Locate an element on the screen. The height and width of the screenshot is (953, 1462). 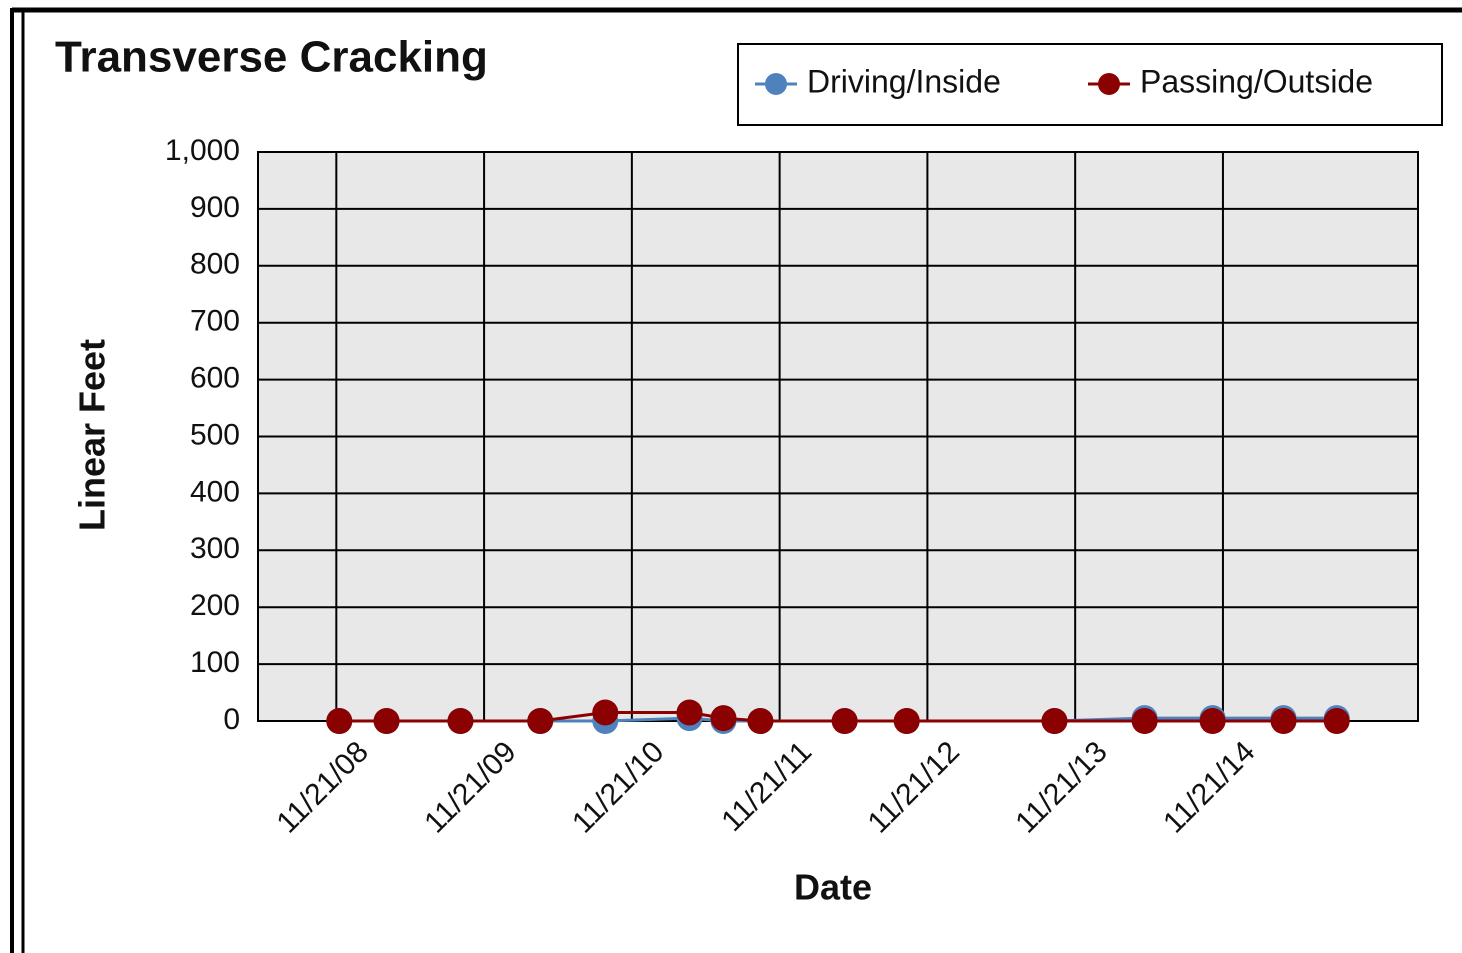
y-axis-label: Linear Feet is located at coordinates (92, 435).